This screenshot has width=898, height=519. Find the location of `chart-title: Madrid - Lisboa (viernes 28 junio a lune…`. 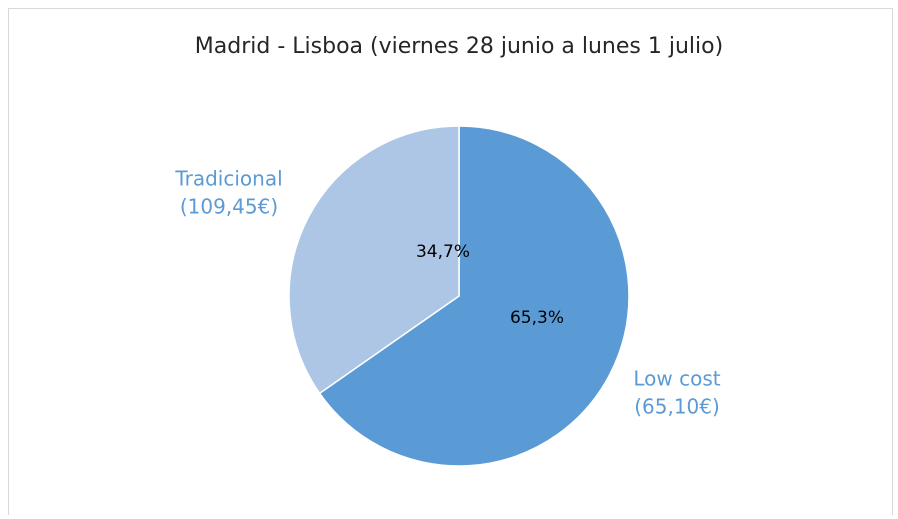

chart-title: Madrid - Lisboa (viernes 28 junio a lune… is located at coordinates (459, 46).